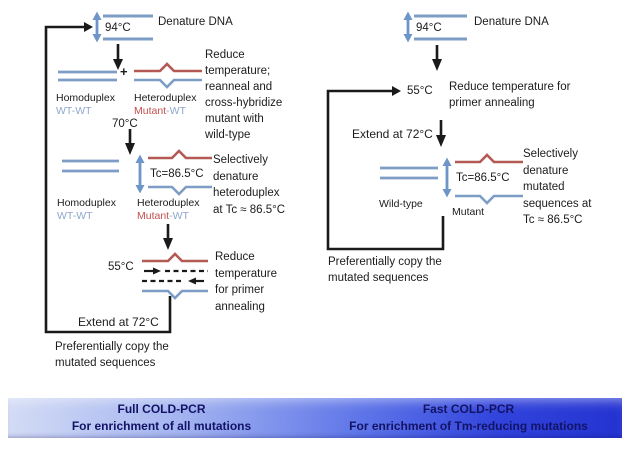  I want to click on left-homoduplex-2-icon, so click(90, 166).